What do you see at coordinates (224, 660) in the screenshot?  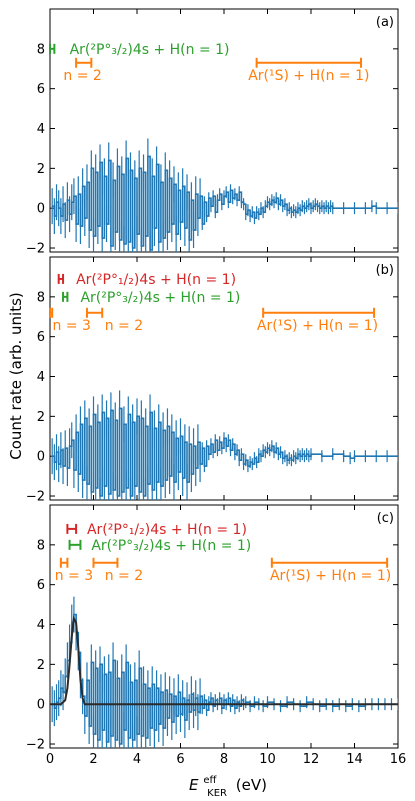 I see `fit-line` at bounding box center [224, 660].